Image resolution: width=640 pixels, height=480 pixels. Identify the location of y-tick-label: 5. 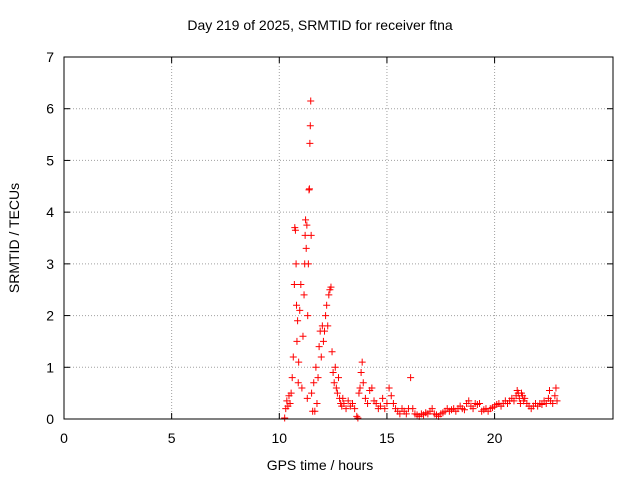
(50, 160).